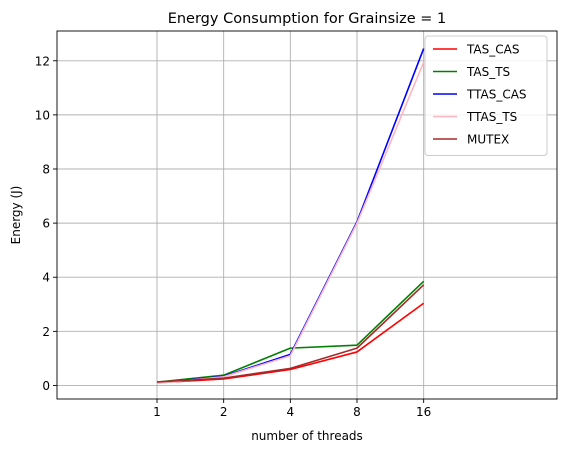  Describe the element at coordinates (492, 50) in the screenshot. I see `legend-label: TAS_CAS` at that location.